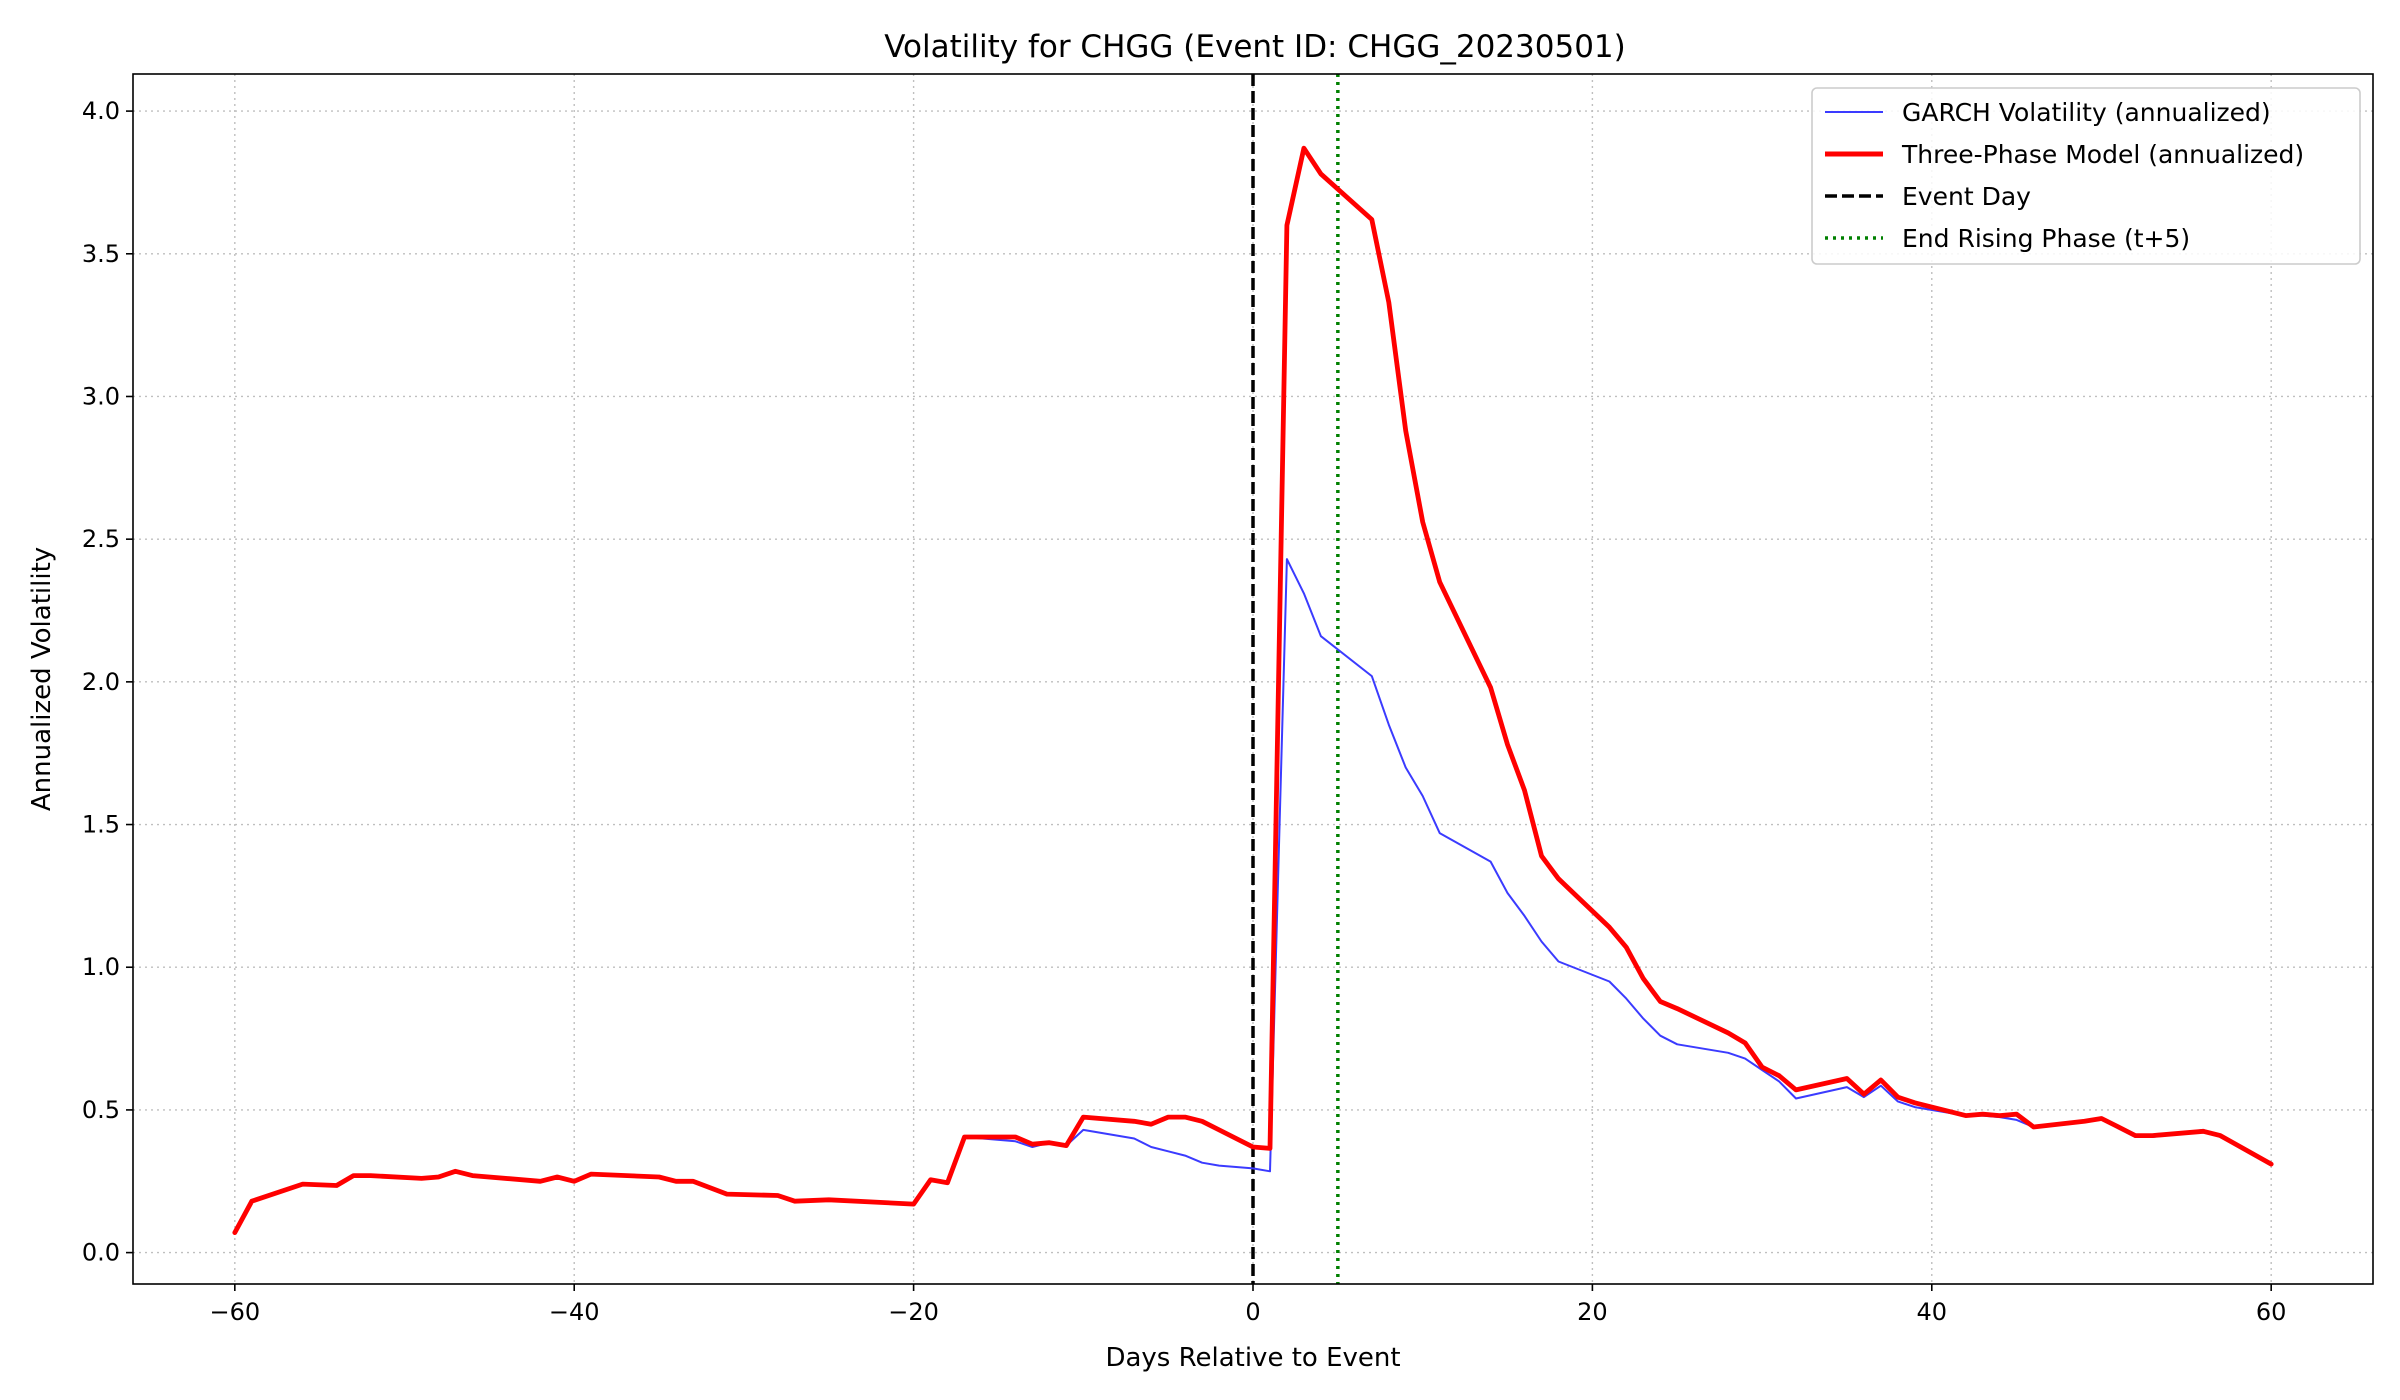 The height and width of the screenshot is (1400, 2400). What do you see at coordinates (1252, 1358) in the screenshot?
I see `x-axis-label: Days Relative to Event` at bounding box center [1252, 1358].